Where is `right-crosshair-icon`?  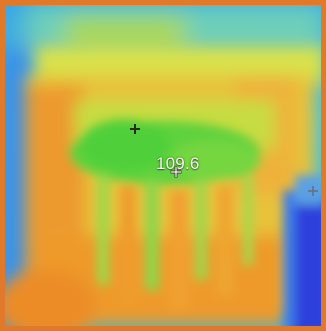
right-crosshair-icon is located at coordinates (313, 191).